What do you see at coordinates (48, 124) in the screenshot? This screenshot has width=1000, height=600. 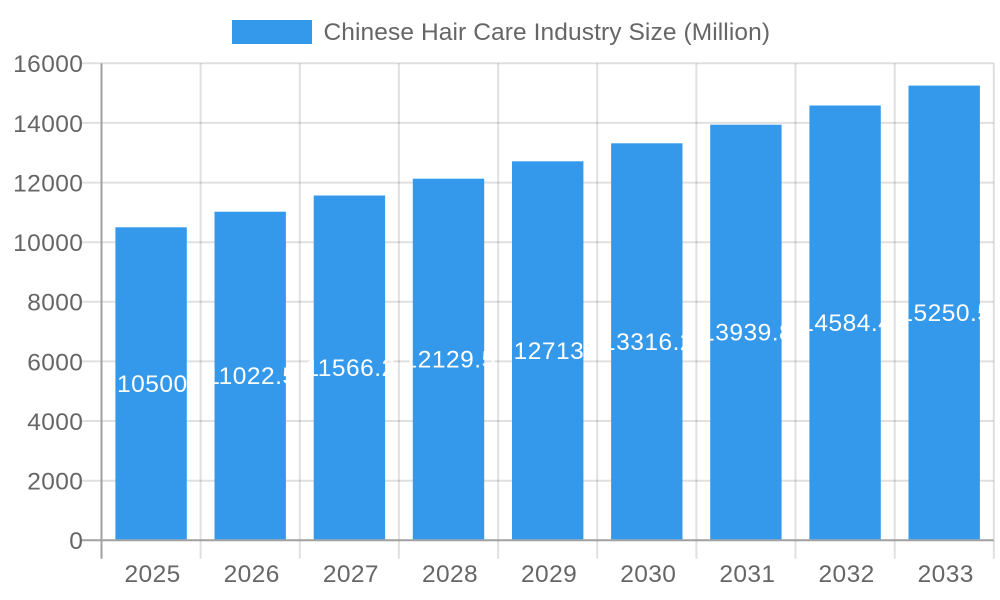 I see `svg-text: 14000` at bounding box center [48, 124].